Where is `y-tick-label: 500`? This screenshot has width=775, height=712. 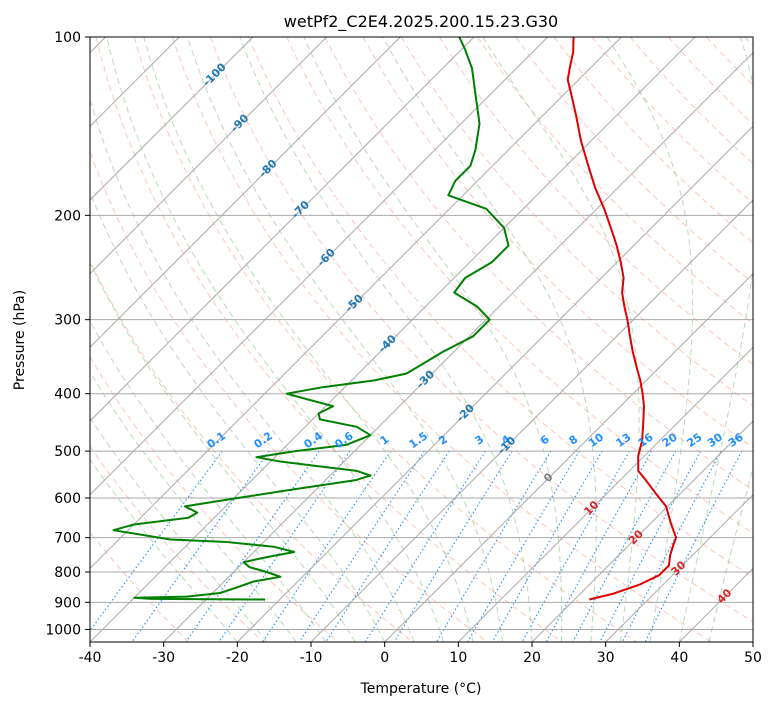
y-tick-label: 500 is located at coordinates (67, 452).